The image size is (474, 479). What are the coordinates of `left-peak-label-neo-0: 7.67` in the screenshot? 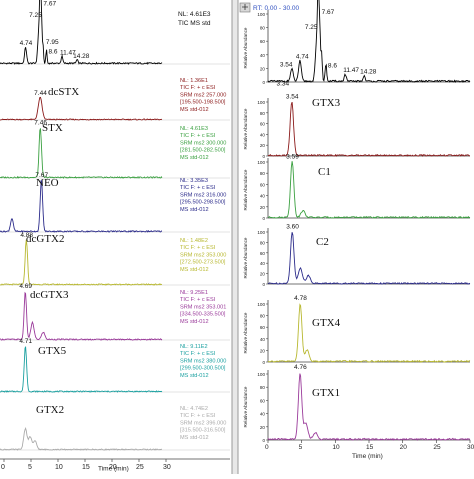 It's located at (41, 175).